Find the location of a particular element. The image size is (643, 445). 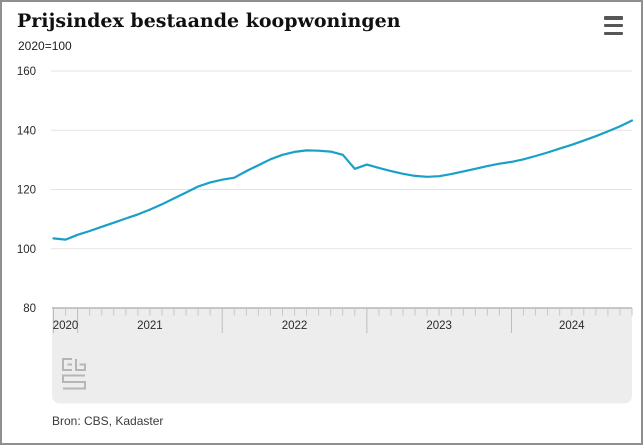

x-axis-year-label: 2020 is located at coordinates (66, 326).